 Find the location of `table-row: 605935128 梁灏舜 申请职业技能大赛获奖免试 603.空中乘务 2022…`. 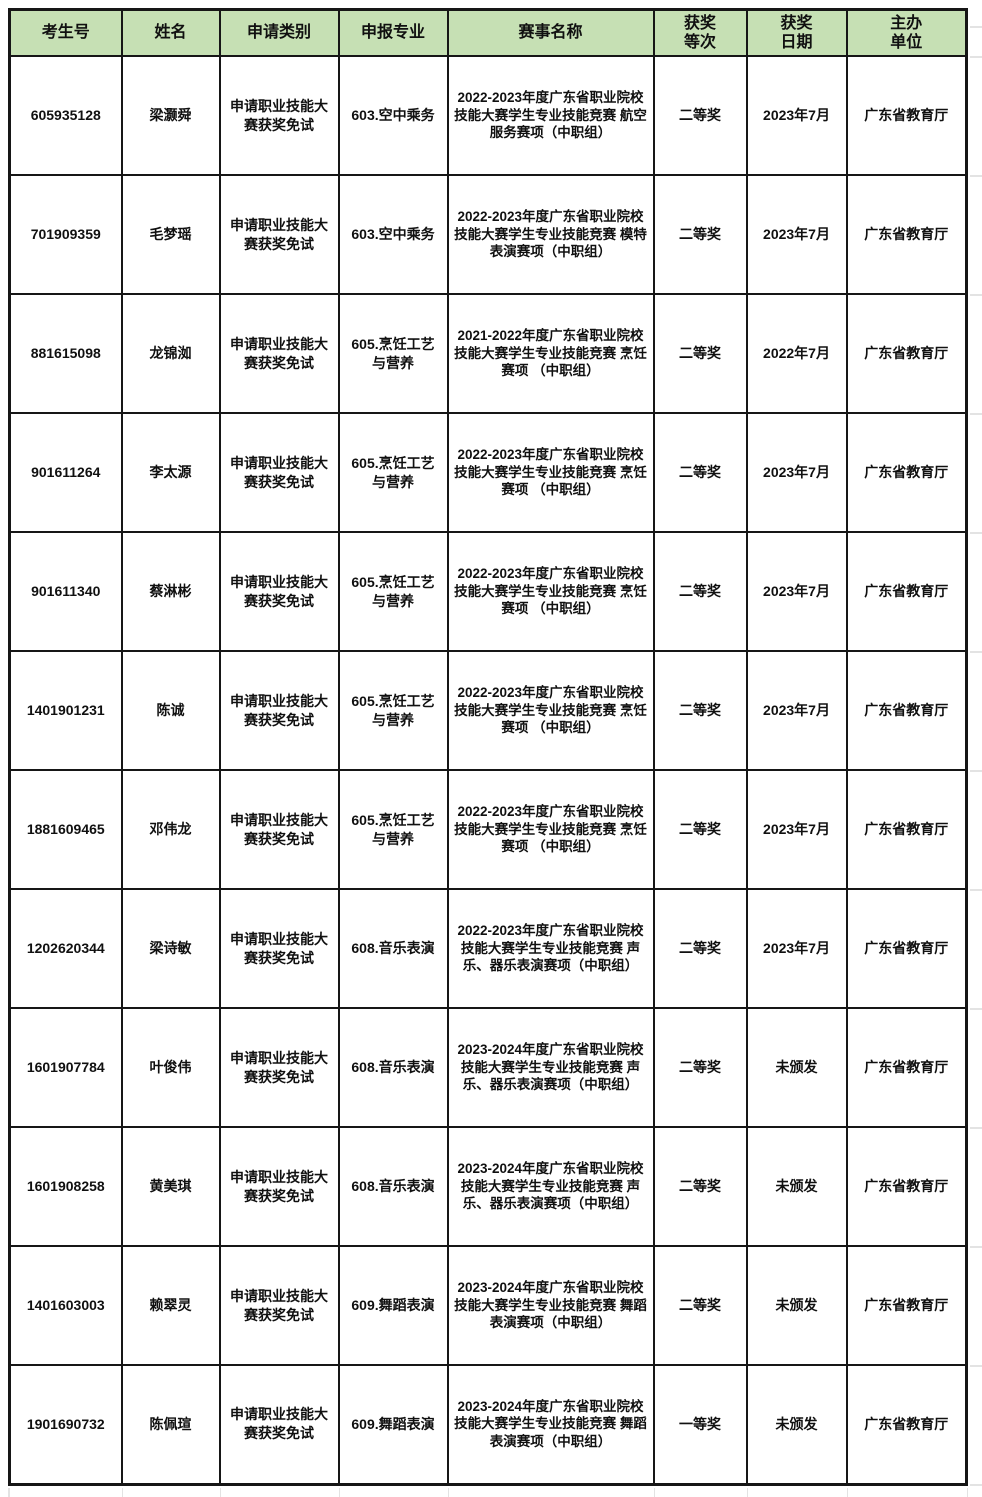

table-row: 605935128 梁灏舜 申请职业技能大赛获奖免试 603.空中乘务 2022… is located at coordinates (488, 115).